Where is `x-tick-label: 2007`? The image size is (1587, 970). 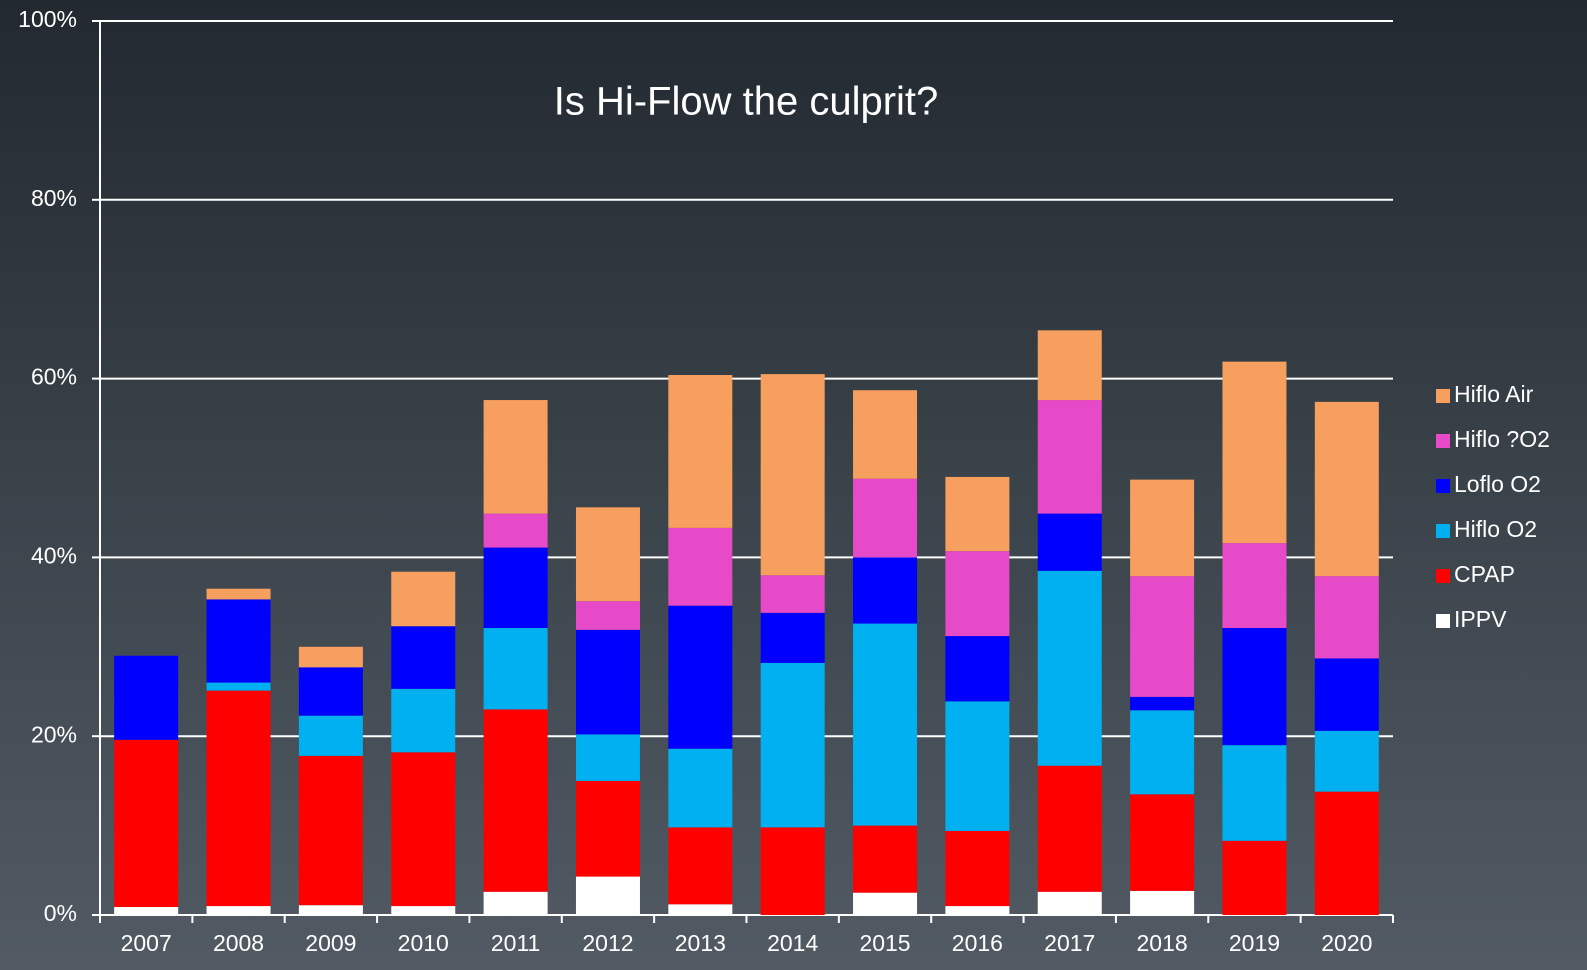 x-tick-label: 2007 is located at coordinates (146, 943).